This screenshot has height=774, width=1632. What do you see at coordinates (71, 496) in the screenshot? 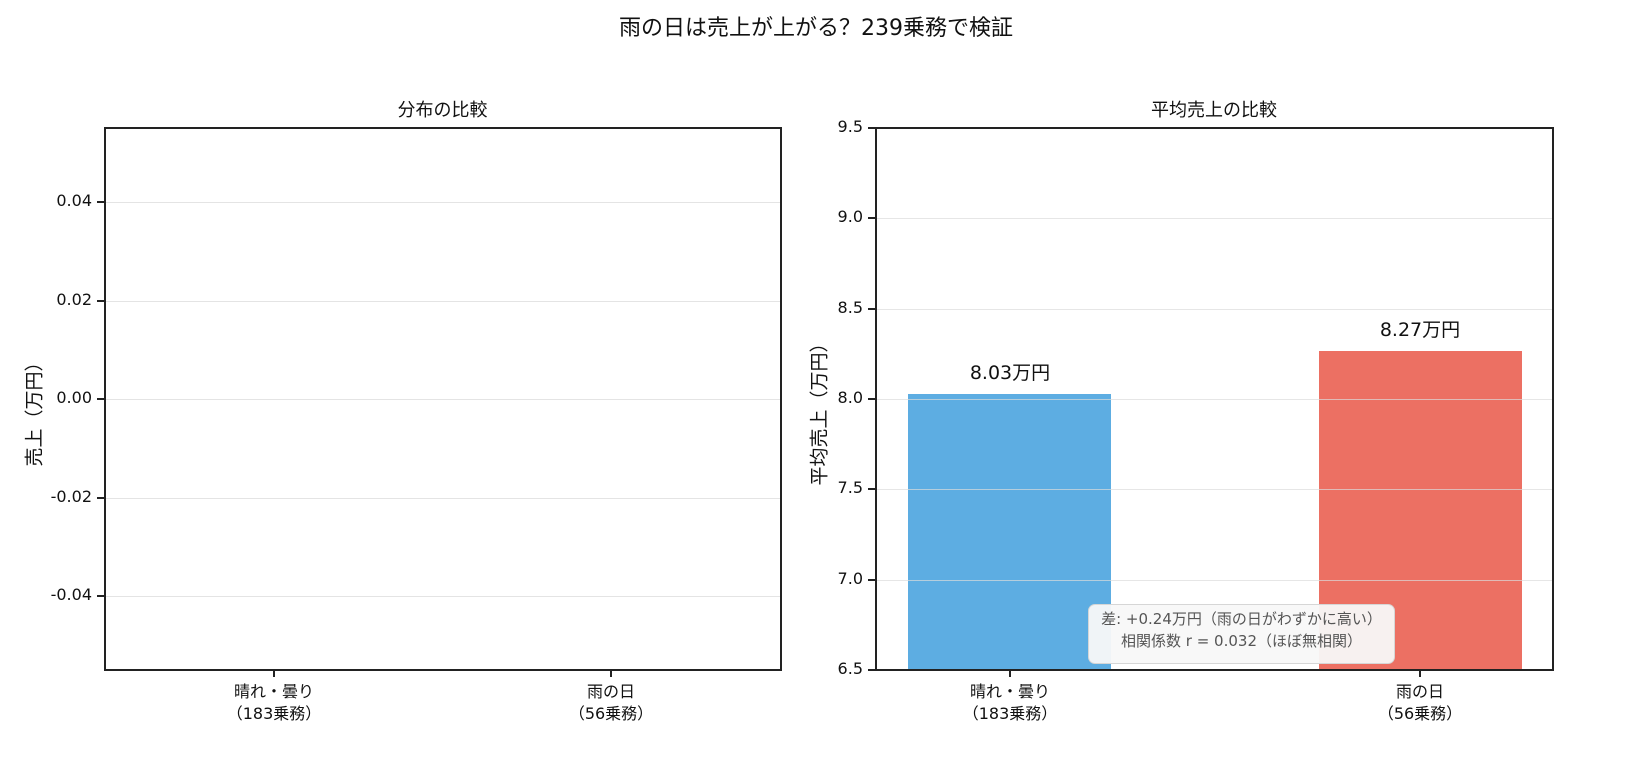
I see `y-tick-label: -0.02` at bounding box center [71, 496].